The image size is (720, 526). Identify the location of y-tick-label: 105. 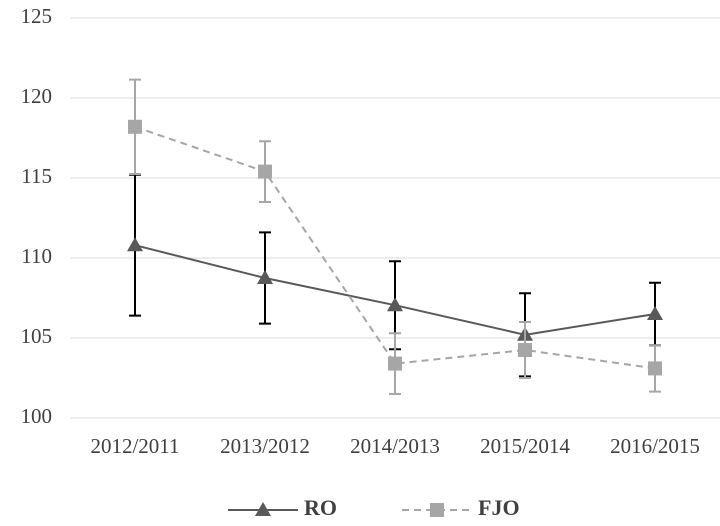
(37, 336).